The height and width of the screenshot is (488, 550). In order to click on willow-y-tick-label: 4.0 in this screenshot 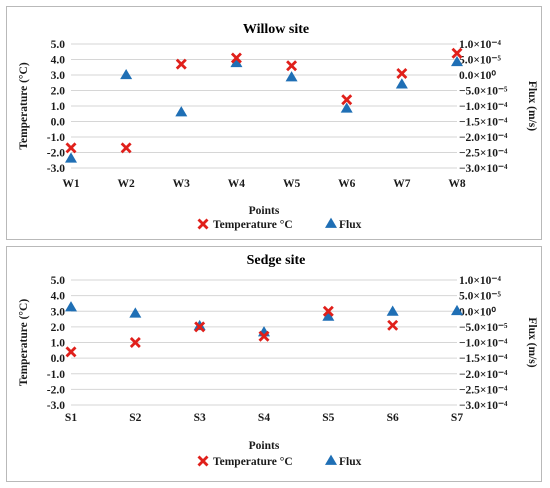, I will do `click(58, 61)`.